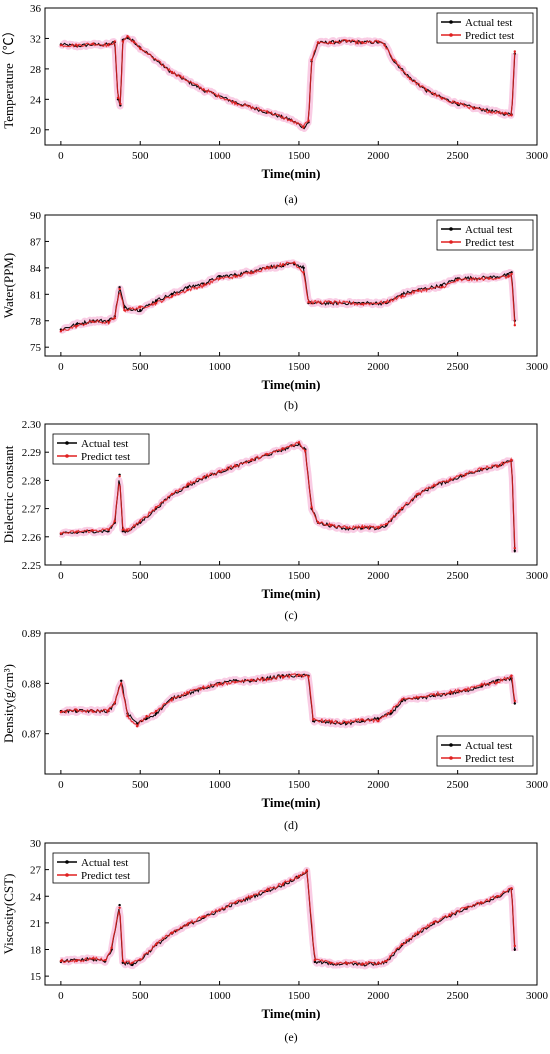  What do you see at coordinates (35, 924) in the screenshot?
I see `y-tick-label: 21` at bounding box center [35, 924].